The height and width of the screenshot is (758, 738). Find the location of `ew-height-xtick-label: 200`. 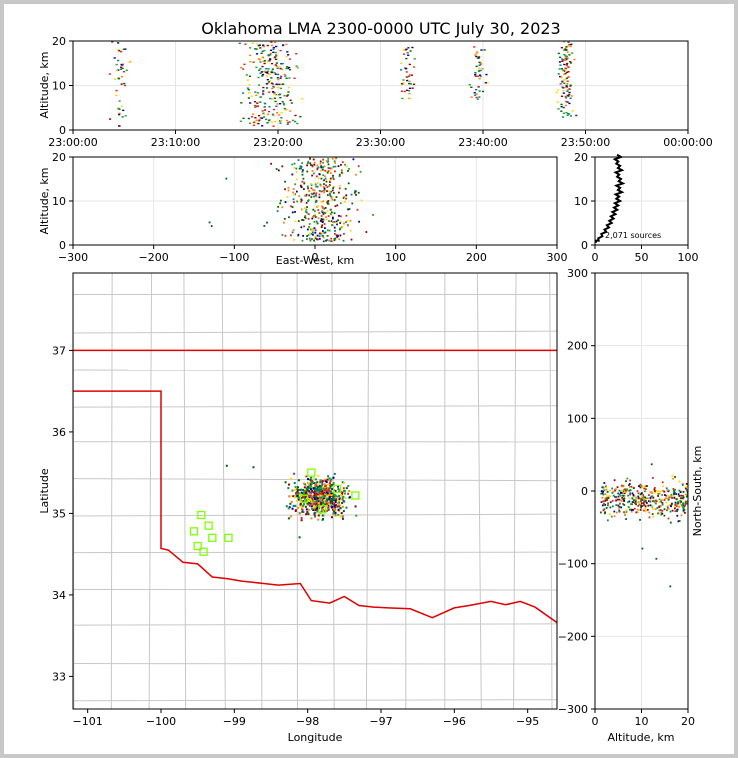

ew-height-xtick-label: 200 is located at coordinates (476, 257).